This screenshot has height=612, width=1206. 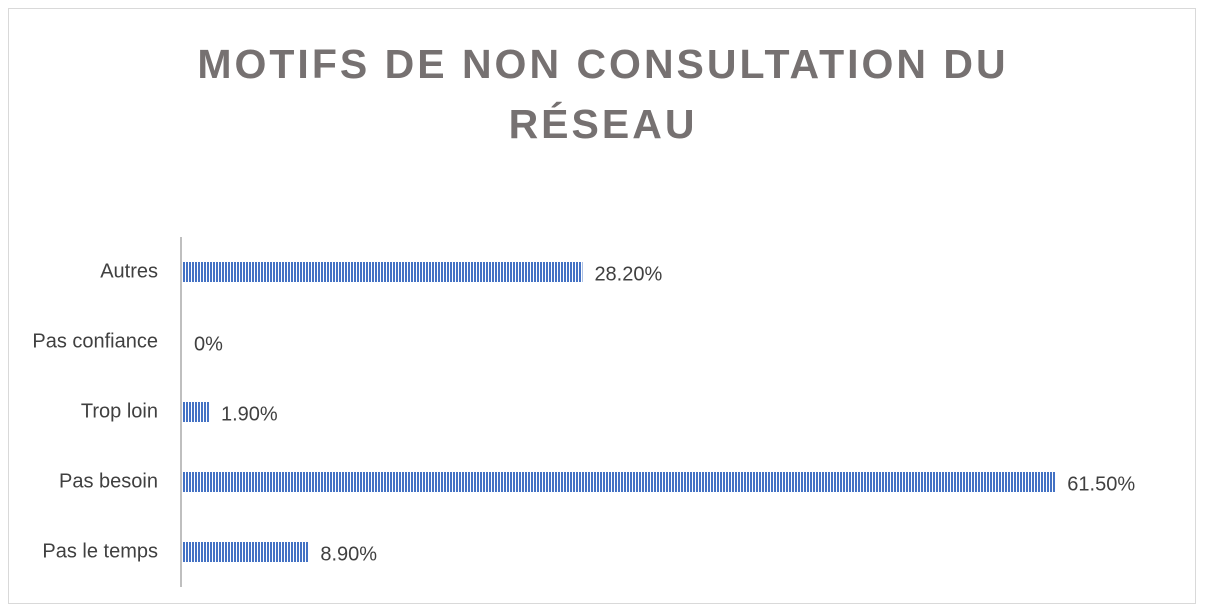 What do you see at coordinates (603, 94) in the screenshot?
I see `chart-title: MOTIFS DE NON CONSULTATION DU RÉSEAU` at bounding box center [603, 94].